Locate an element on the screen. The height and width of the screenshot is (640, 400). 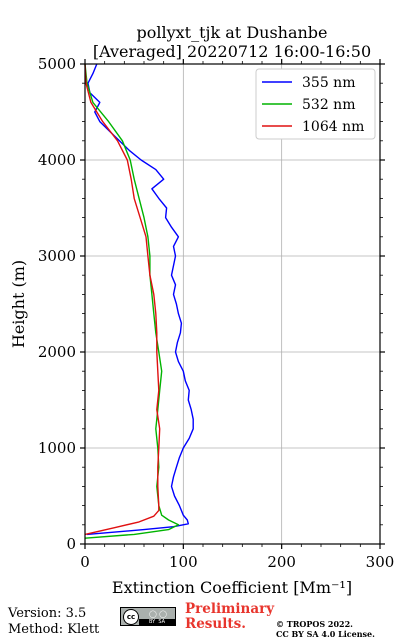
cc-license-logo: cc ◯ ◯ BY SA is located at coordinates (148, 616).